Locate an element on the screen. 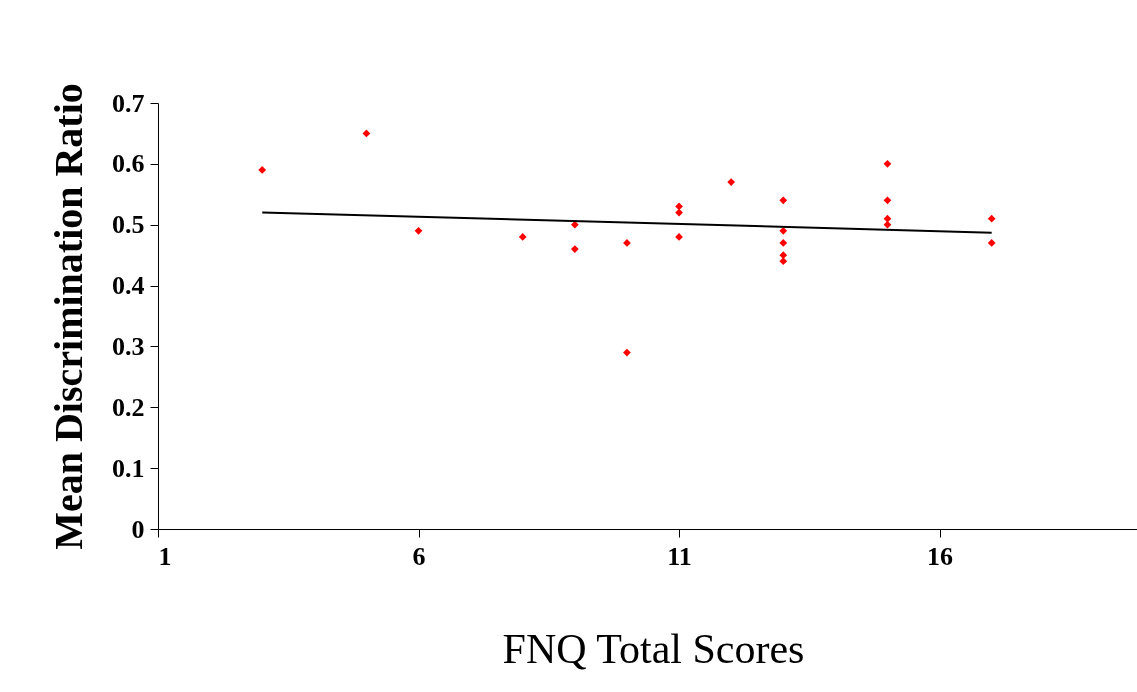 The height and width of the screenshot is (692, 1137). y-axis-title: Mean Discrimination Ratio is located at coordinates (68, 316).